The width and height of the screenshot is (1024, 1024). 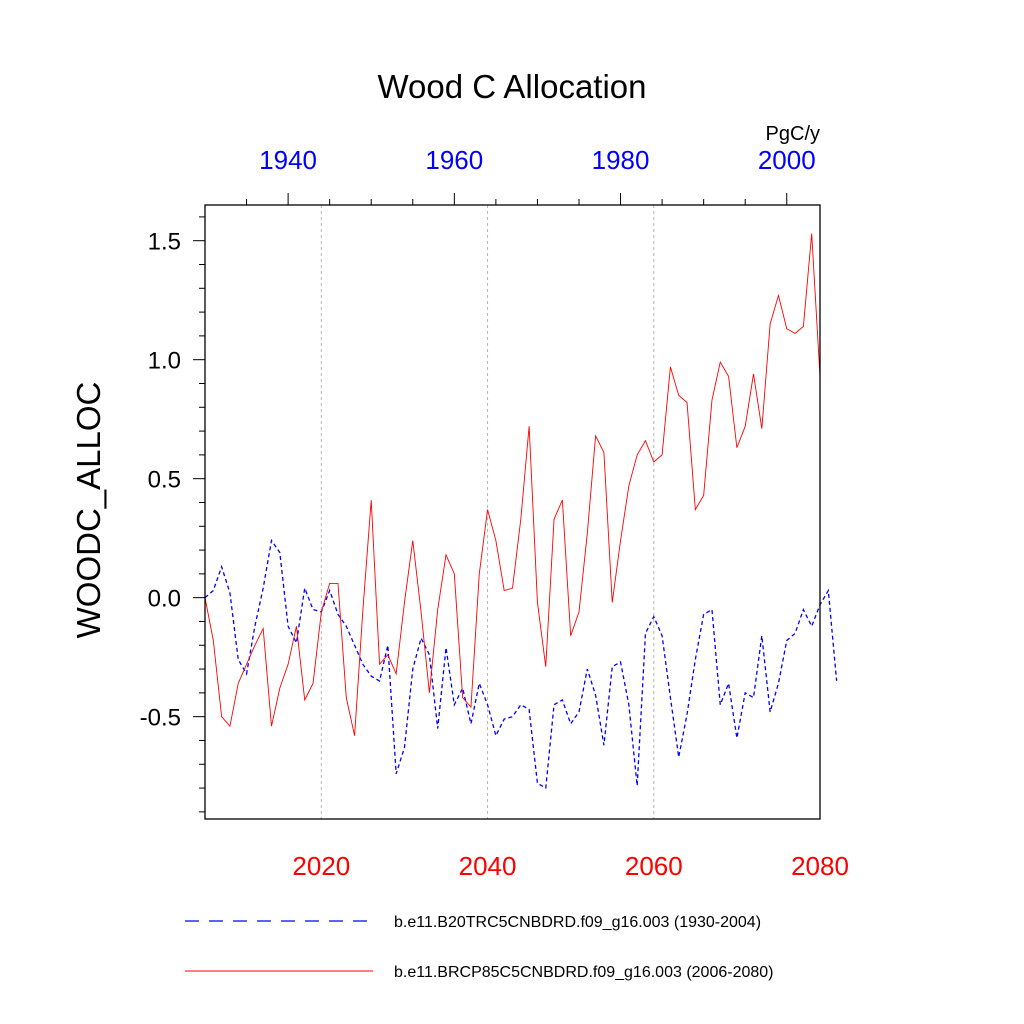 What do you see at coordinates (164, 242) in the screenshot?
I see `y-tick-label: 1.5` at bounding box center [164, 242].